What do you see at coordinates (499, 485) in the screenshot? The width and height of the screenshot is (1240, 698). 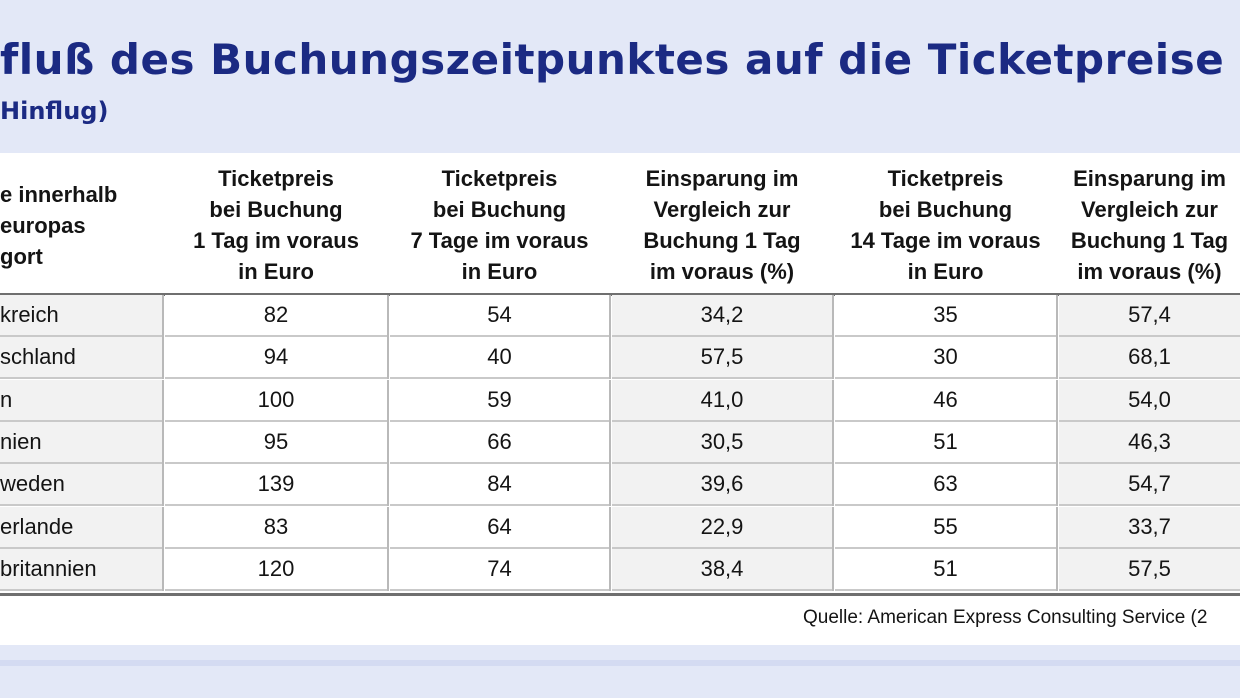 I see `table-cell: 84` at bounding box center [499, 485].